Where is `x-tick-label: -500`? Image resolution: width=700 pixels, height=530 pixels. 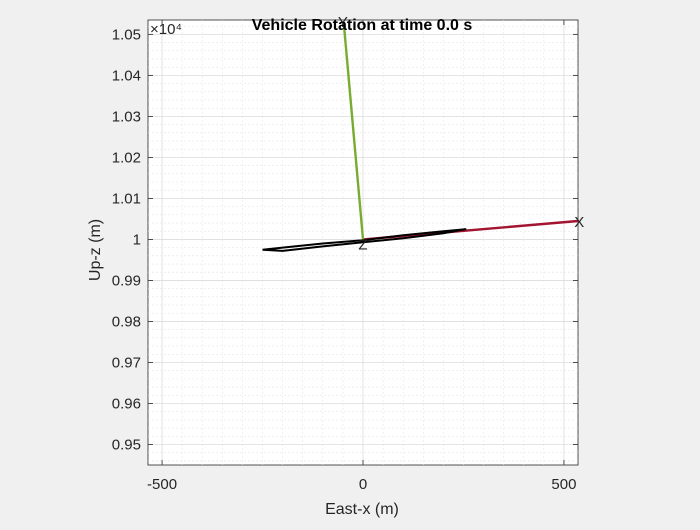
x-tick-label: -500 is located at coordinates (162, 484).